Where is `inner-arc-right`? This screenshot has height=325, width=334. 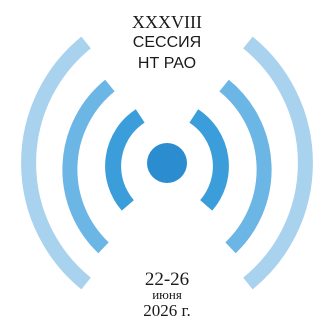 inner-arc-right is located at coordinates (209, 160).